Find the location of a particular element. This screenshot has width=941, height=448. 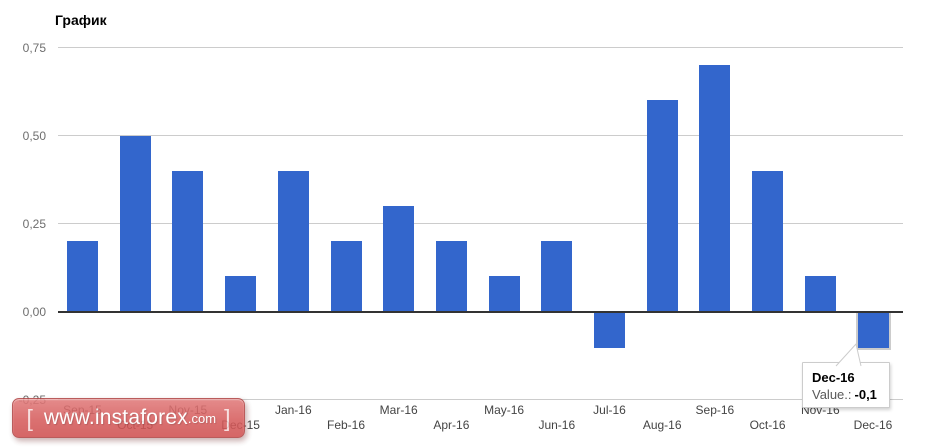

x-tick-label: Jan-16 is located at coordinates (293, 410).